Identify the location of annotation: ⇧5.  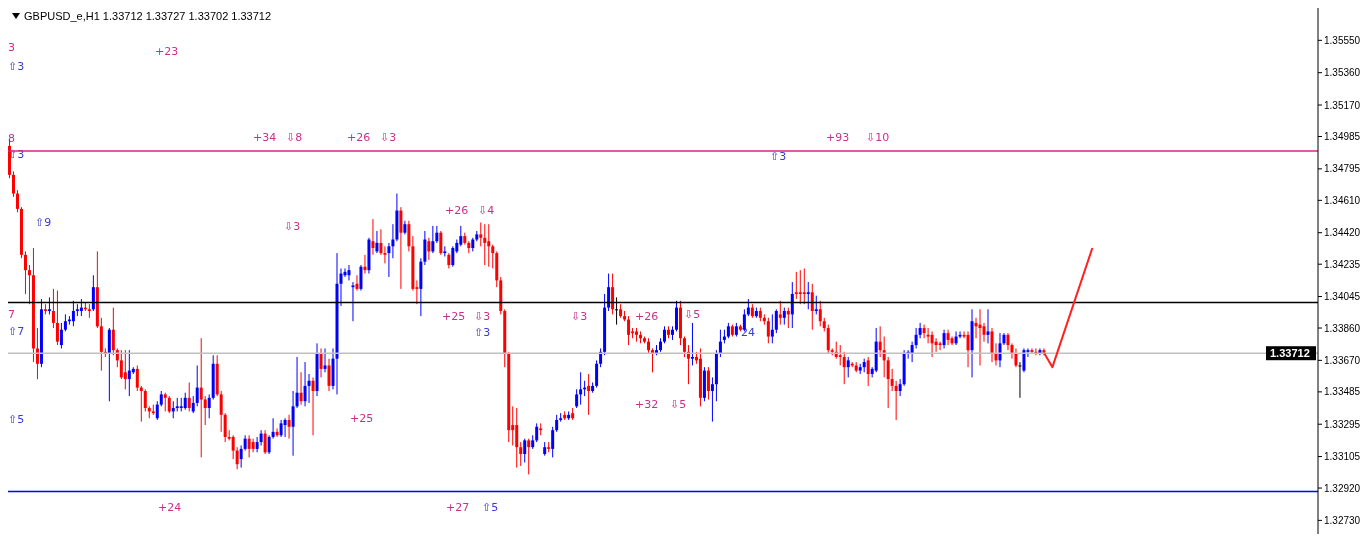
(490, 507).